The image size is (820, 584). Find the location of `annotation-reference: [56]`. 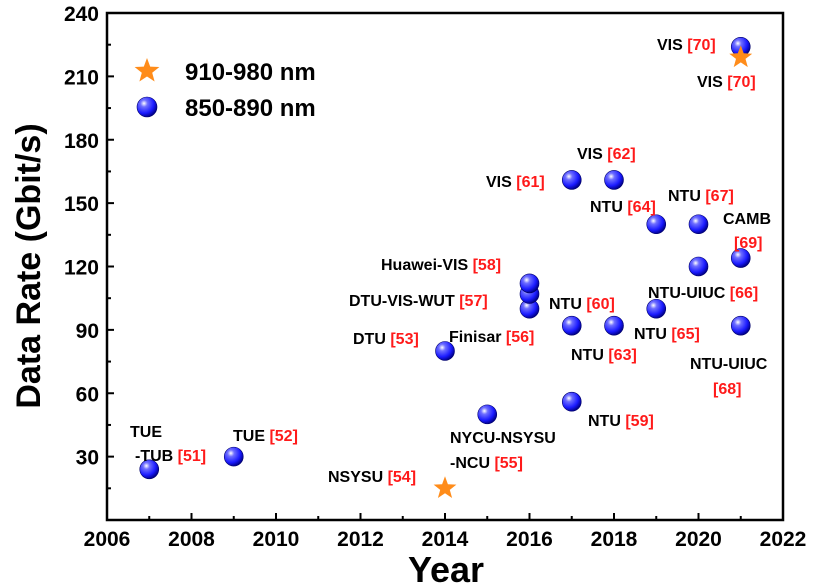

annotation-reference: [56] is located at coordinates (517, 337).